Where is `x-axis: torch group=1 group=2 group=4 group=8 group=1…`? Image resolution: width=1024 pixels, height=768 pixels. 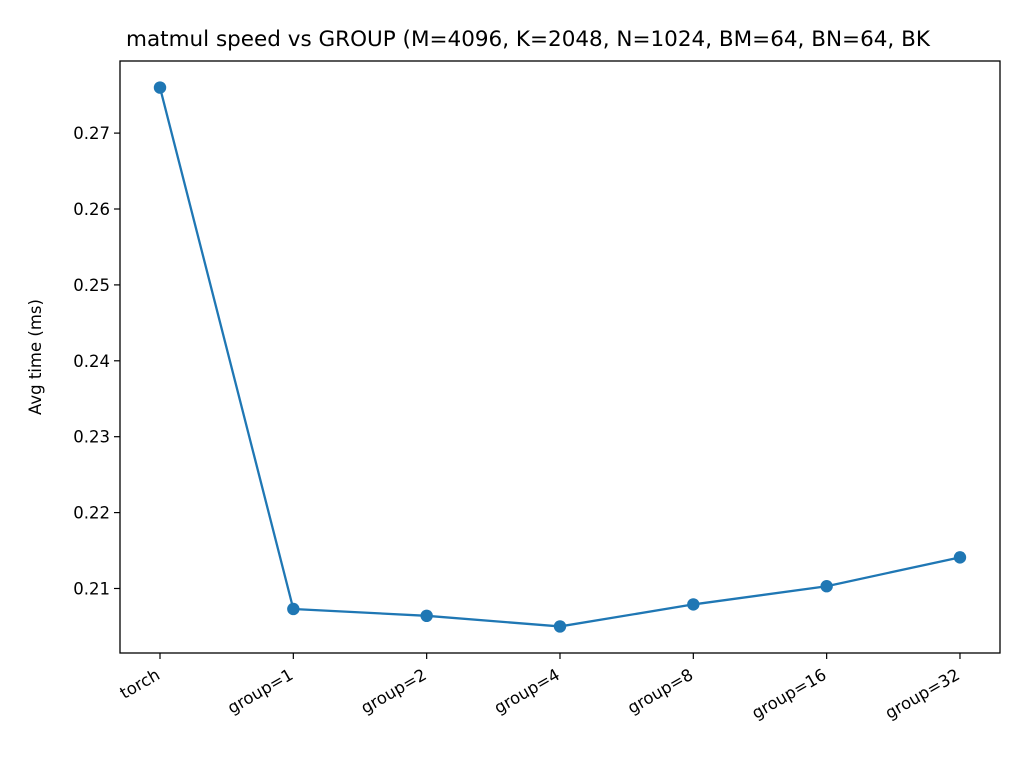 x-axis: torch group=1 group=2 group=4 group=8 group=1… is located at coordinates (540, 688).